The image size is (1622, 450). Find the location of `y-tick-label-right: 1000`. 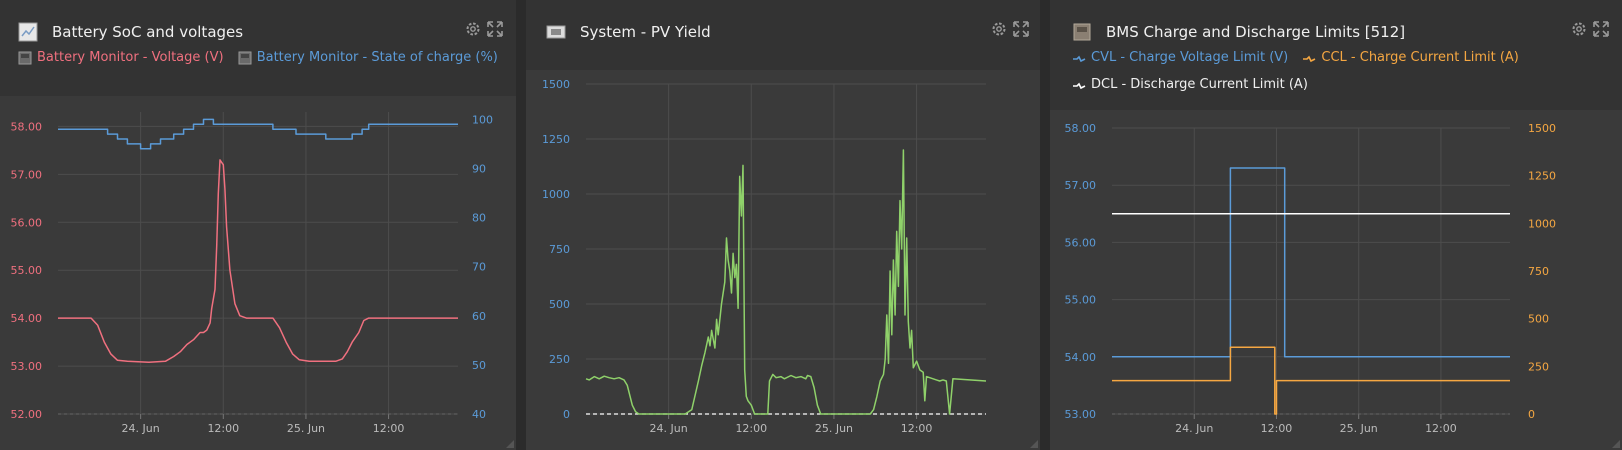

y-tick-label-right: 1000 is located at coordinates (1542, 223).